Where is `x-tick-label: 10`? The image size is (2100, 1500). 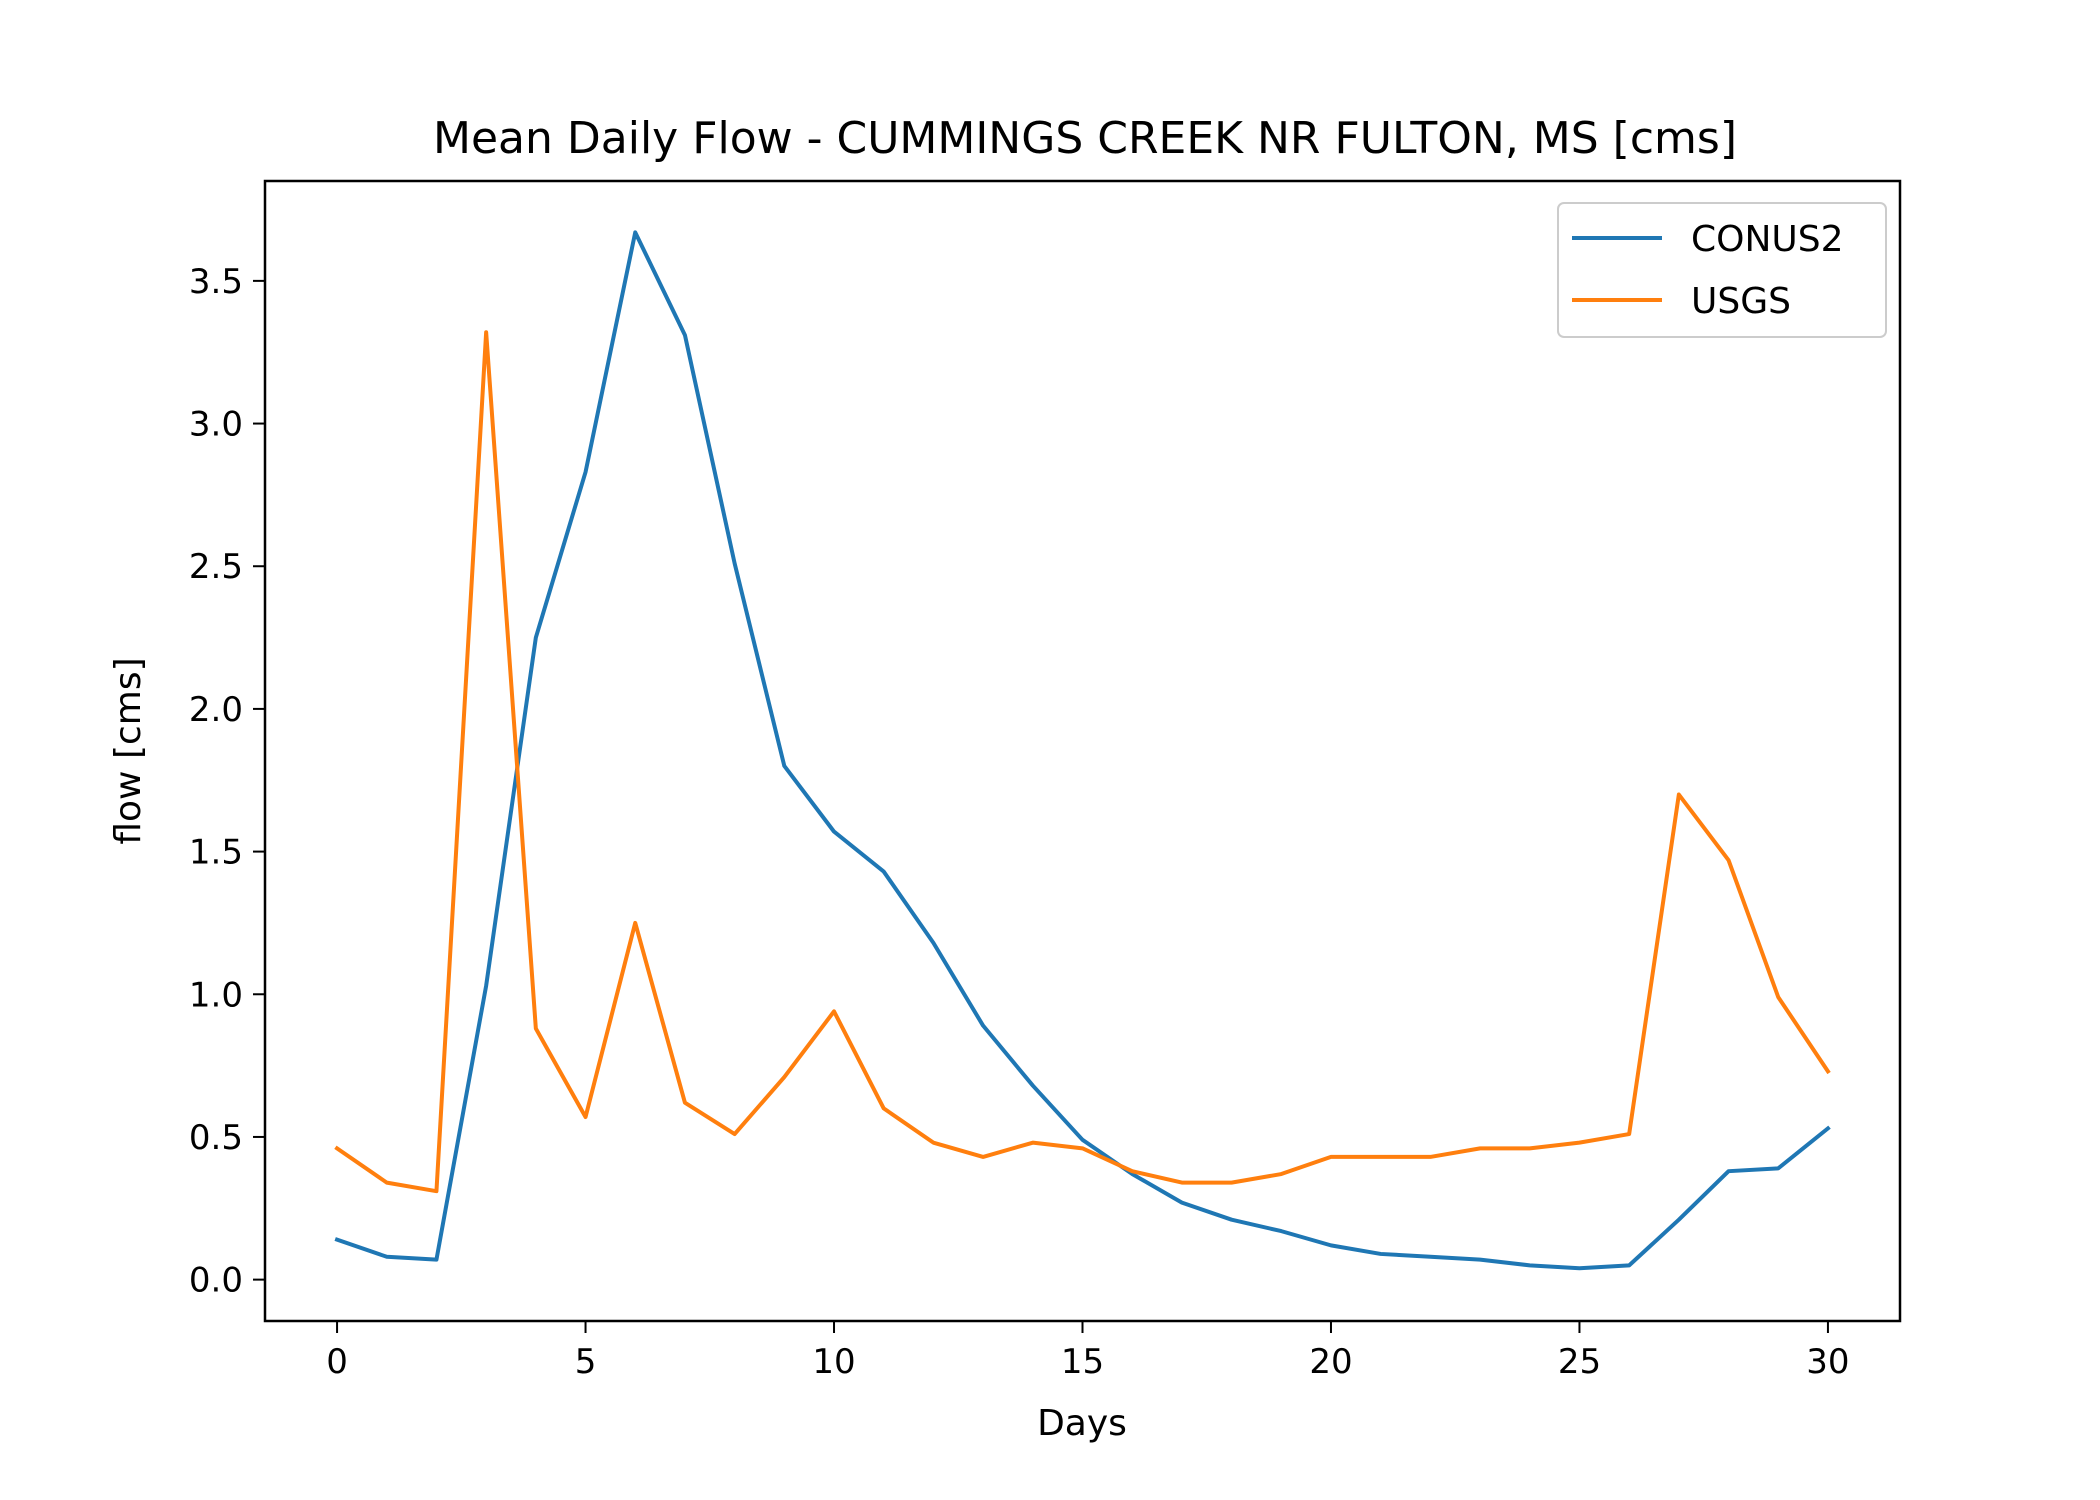 x-tick-label: 10 is located at coordinates (833, 1362).